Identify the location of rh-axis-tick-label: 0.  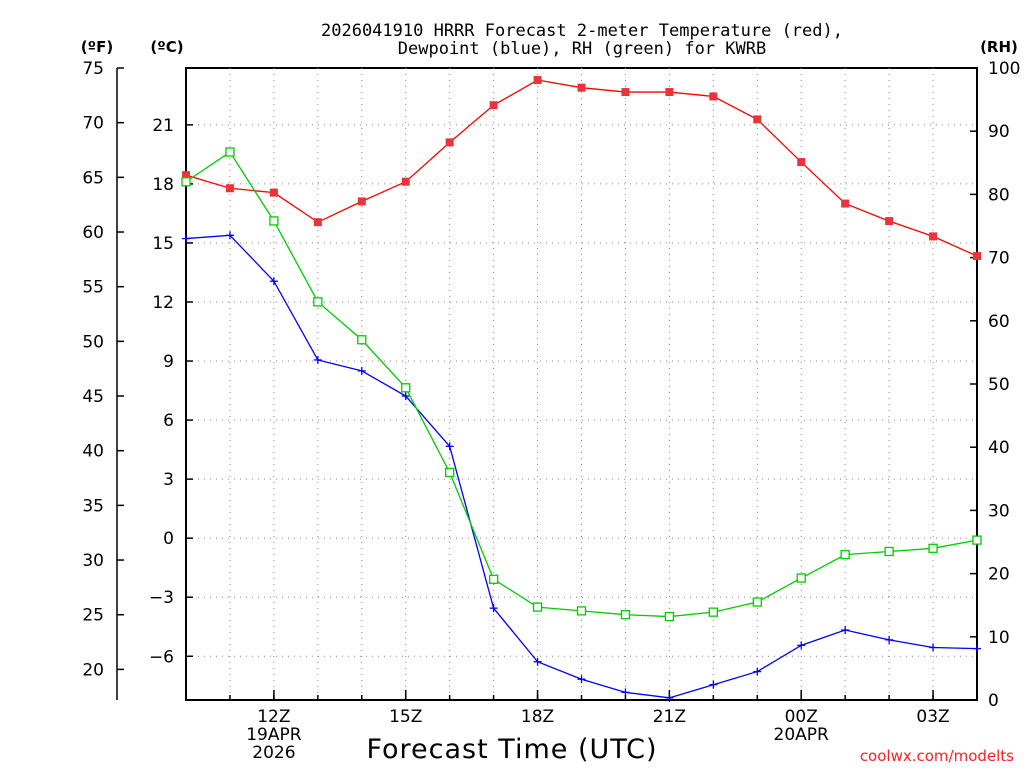
(993, 701).